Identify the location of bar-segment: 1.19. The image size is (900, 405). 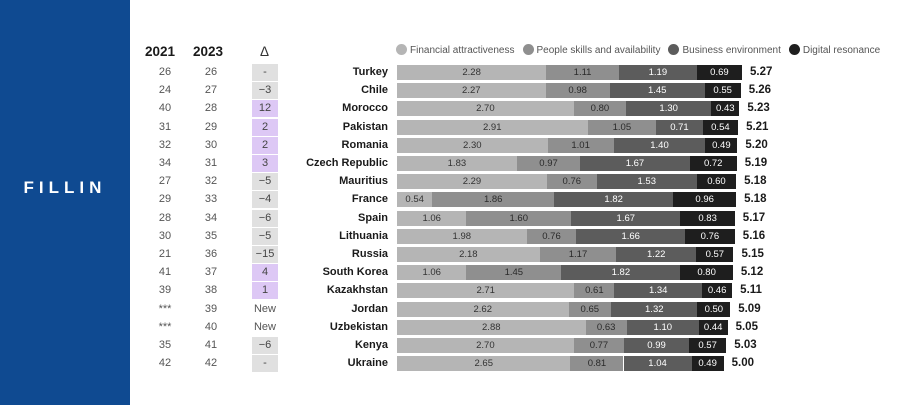
(657, 72).